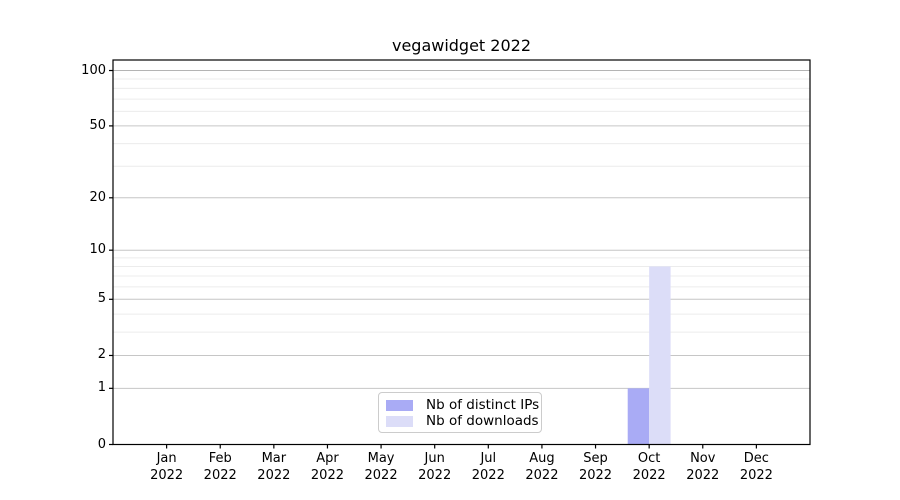  What do you see at coordinates (97, 125) in the screenshot?
I see `y-tick-label: 50` at bounding box center [97, 125].